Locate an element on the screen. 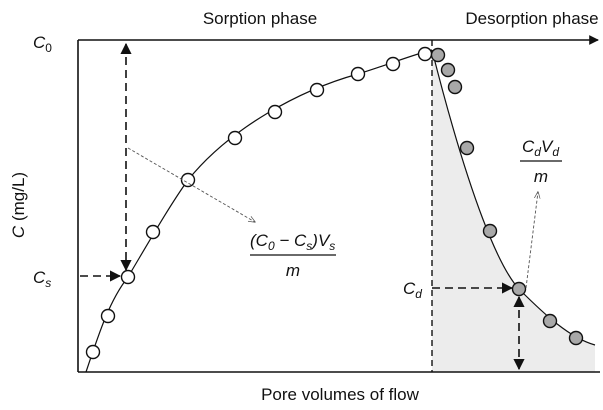 The width and height of the screenshot is (603, 410). phase-label: Desorption phase is located at coordinates (531, 18).